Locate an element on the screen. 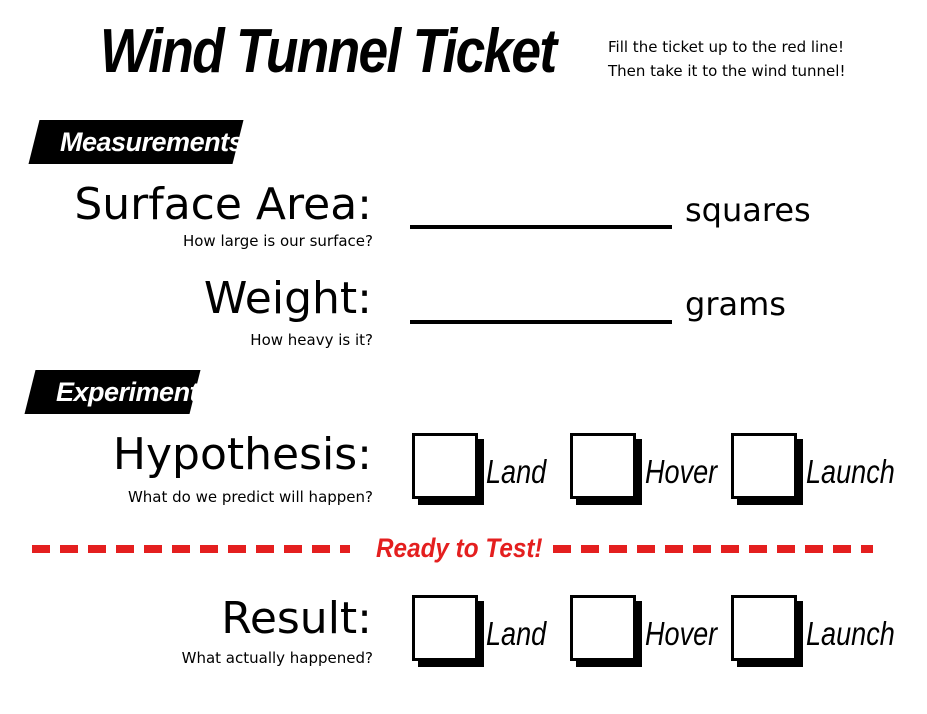 The image size is (927, 714). hypothesis-label: Hypothesis: is located at coordinates (242, 454).